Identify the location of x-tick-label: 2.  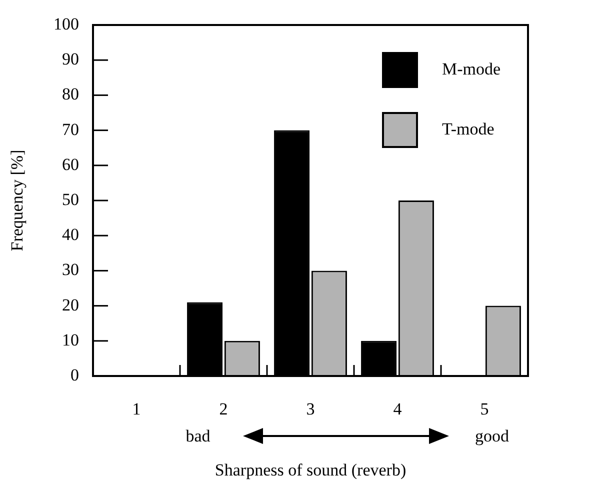
(223, 409).